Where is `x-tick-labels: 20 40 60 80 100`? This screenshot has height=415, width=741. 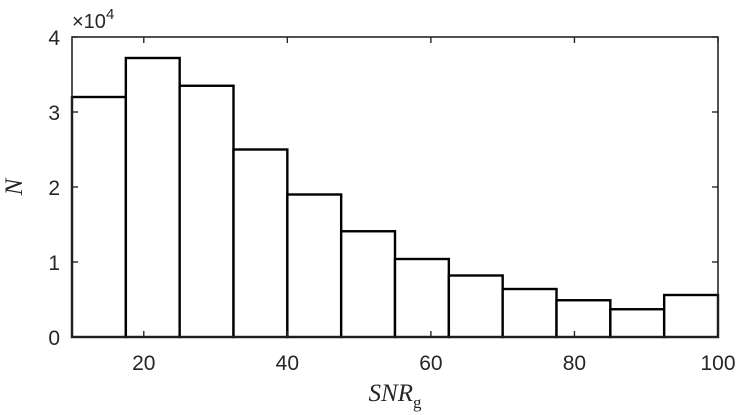
x-tick-labels: 20 40 60 80 100 is located at coordinates (433, 363).